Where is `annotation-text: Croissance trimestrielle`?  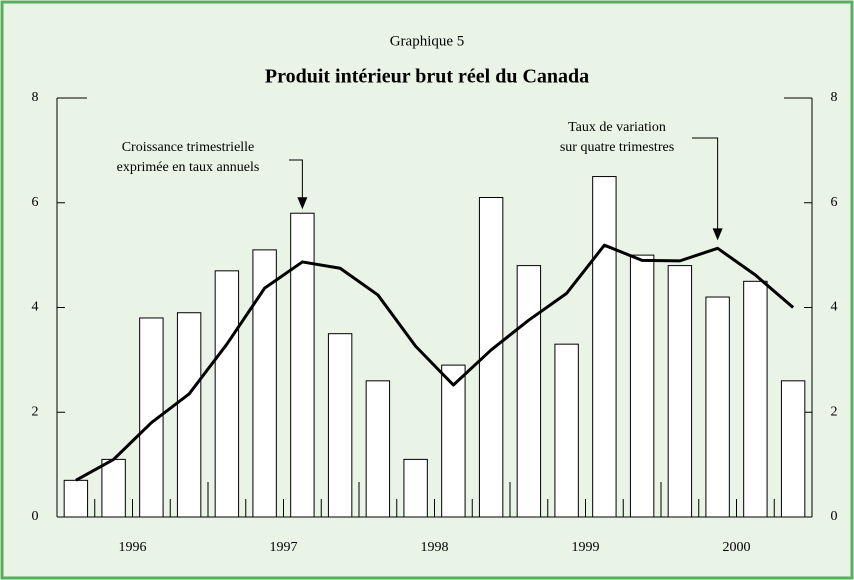 annotation-text: Croissance trimestrielle is located at coordinates (188, 147).